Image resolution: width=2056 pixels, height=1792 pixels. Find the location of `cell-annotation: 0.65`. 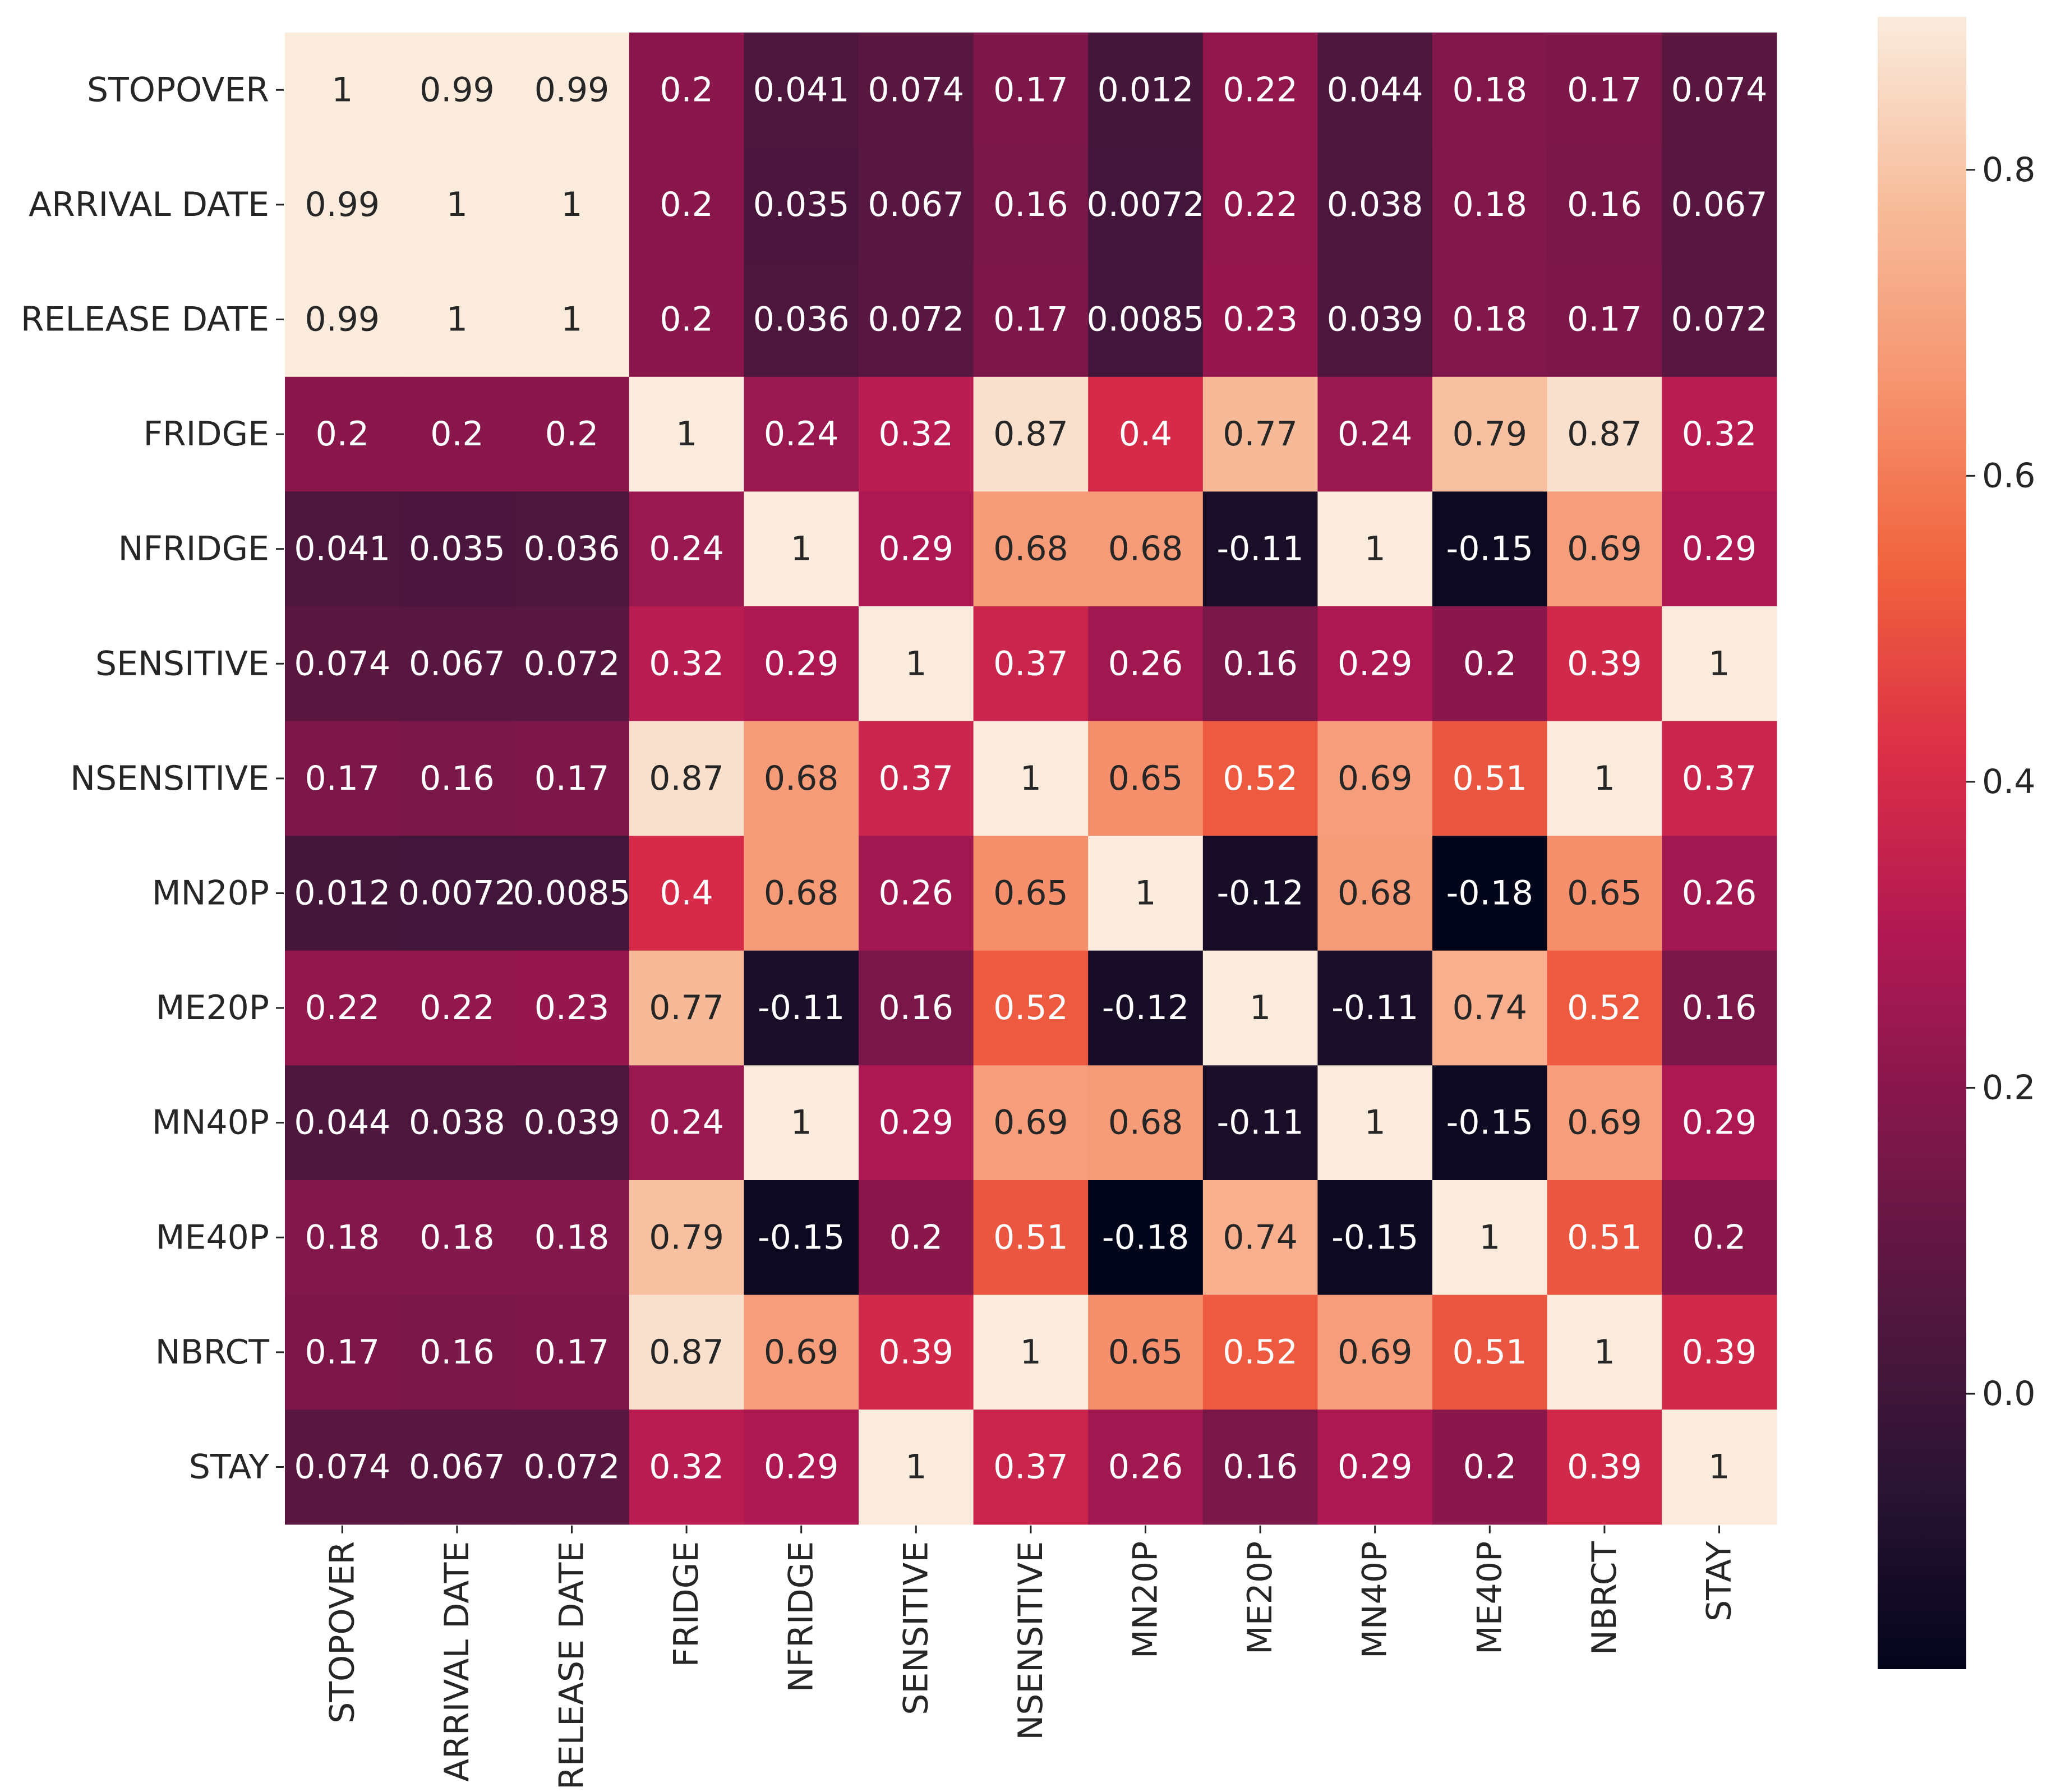

cell-annotation: 0.65 is located at coordinates (1145, 1352).